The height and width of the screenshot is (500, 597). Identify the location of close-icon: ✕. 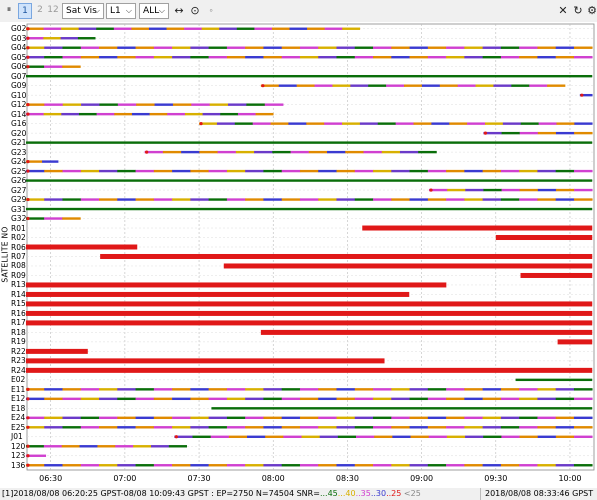
(563, 10).